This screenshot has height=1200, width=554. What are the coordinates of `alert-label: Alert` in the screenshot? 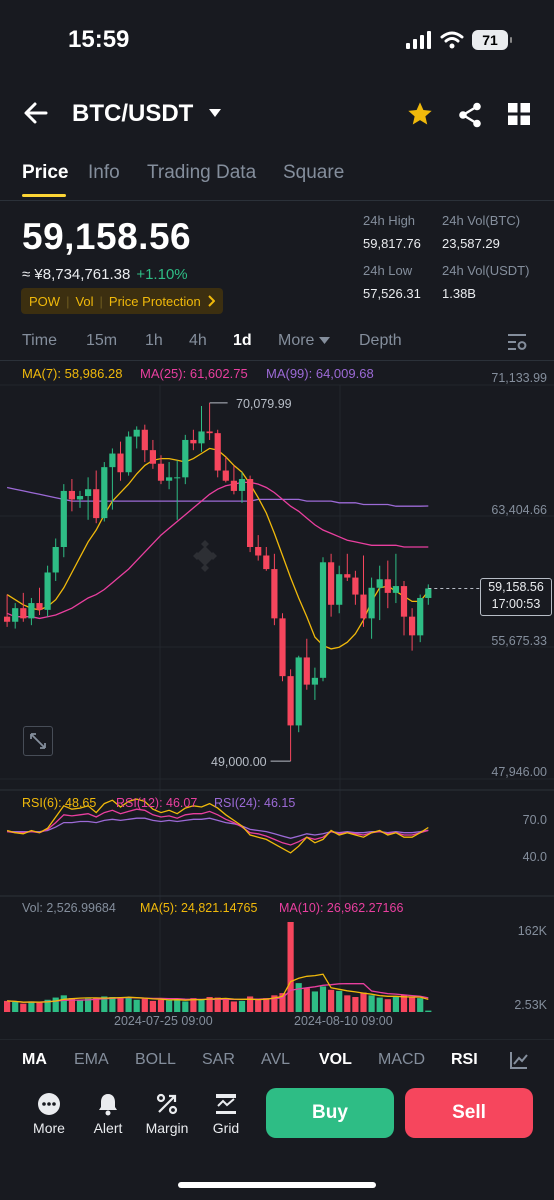 It's located at (108, 1128).